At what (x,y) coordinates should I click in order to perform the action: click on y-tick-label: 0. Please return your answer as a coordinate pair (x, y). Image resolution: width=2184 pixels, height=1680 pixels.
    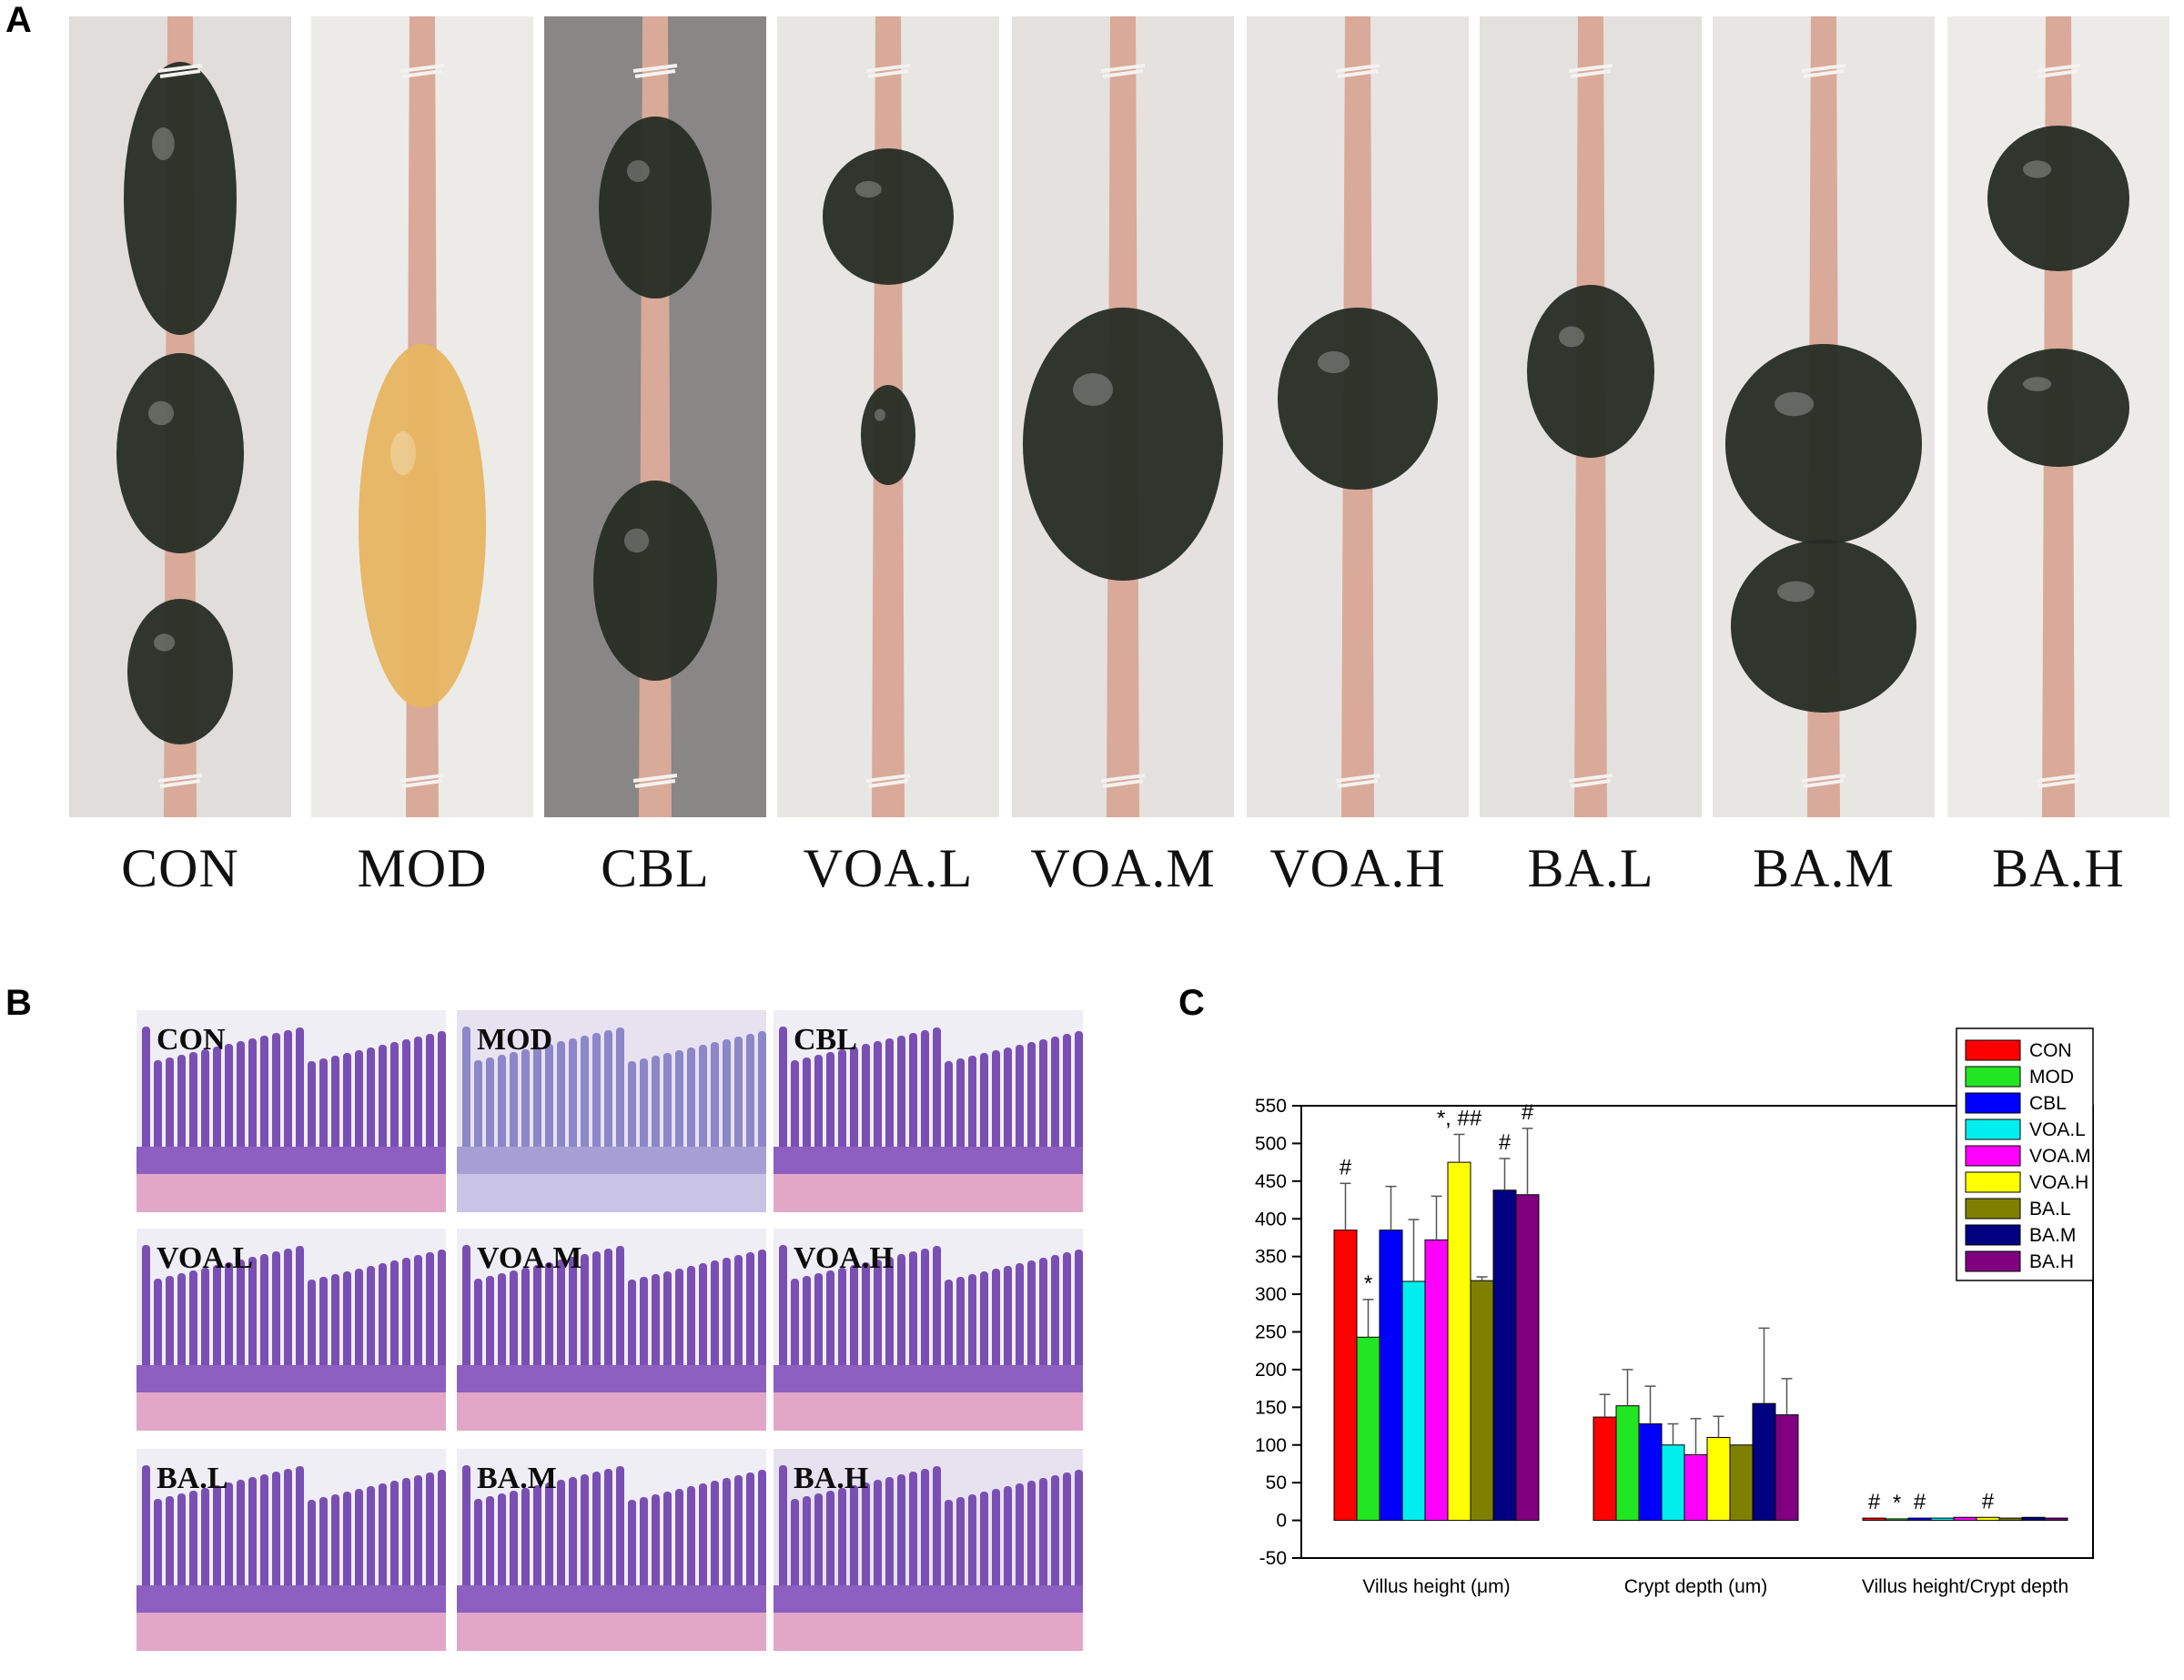
    Looking at the image, I should click on (1282, 1521).